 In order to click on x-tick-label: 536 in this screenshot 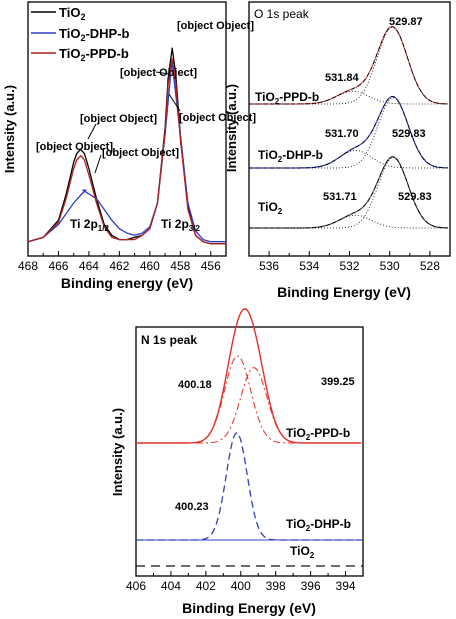, I will do `click(269, 266)`.